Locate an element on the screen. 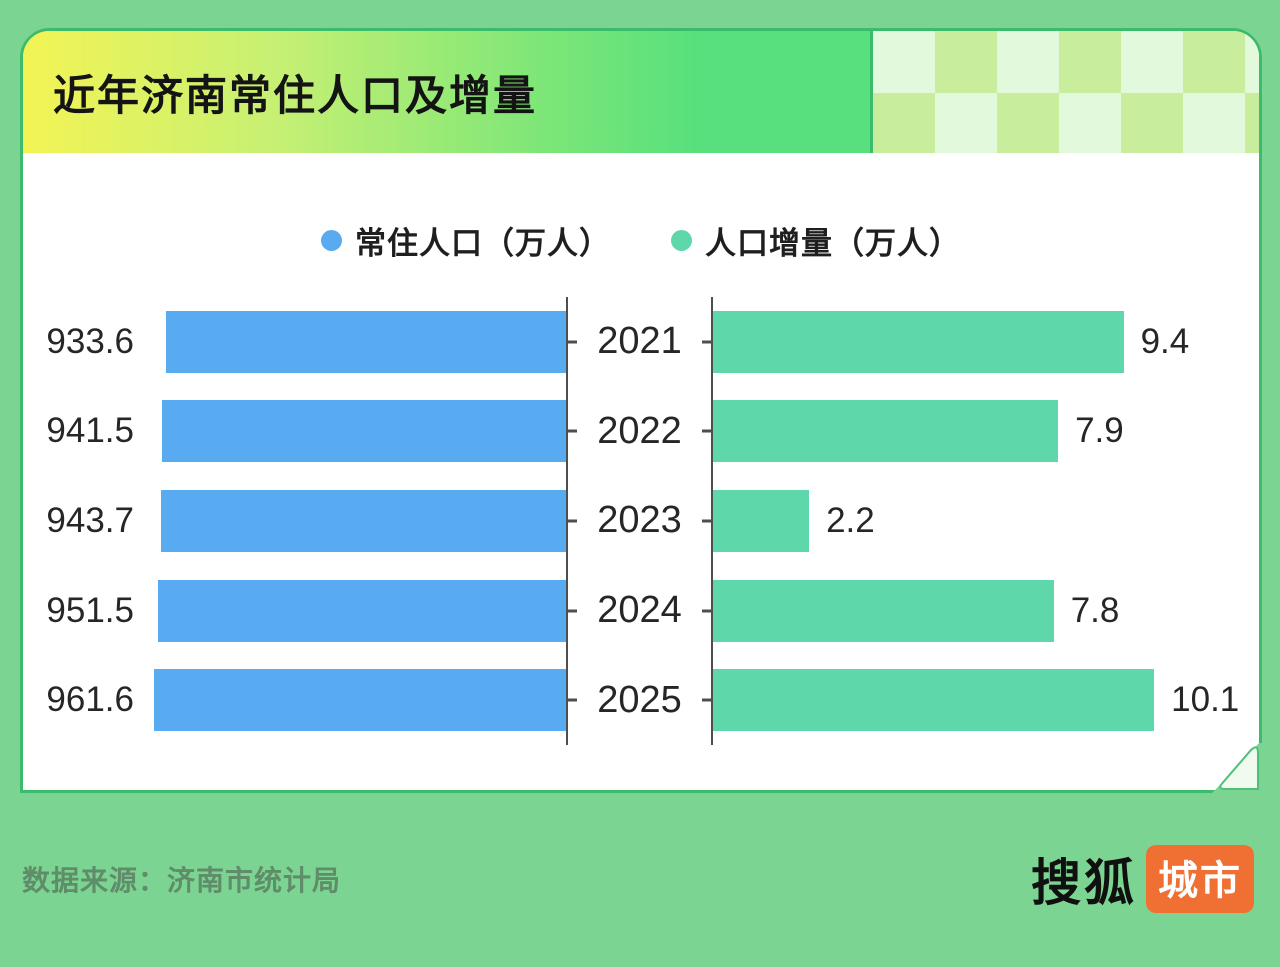 Image resolution: width=1280 pixels, height=967 pixels. header-title-area: 近年济南常住人口及增量 is located at coordinates (446, 92).